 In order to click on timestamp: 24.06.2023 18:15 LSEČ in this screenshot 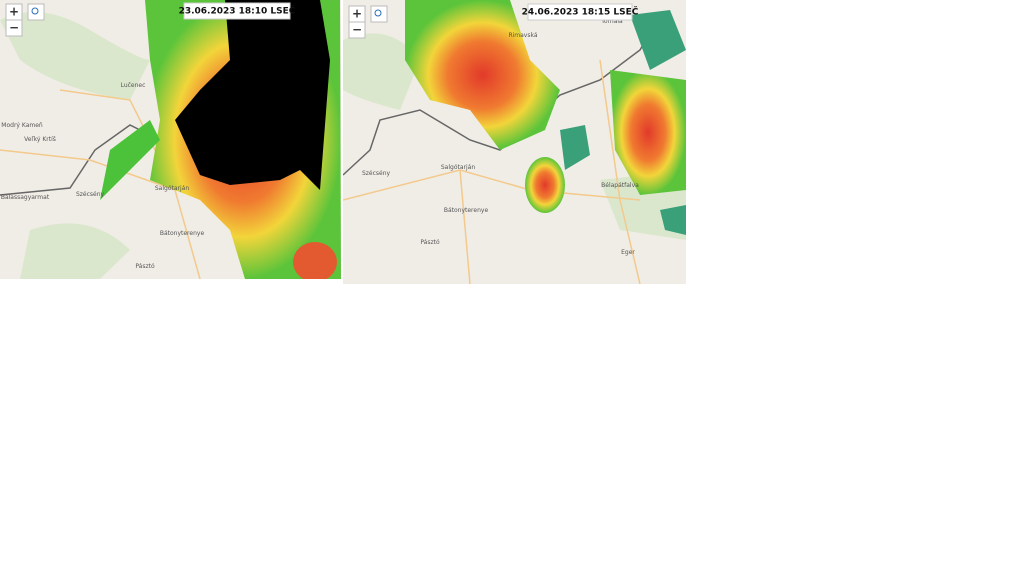, I will do `click(580, 12)`.